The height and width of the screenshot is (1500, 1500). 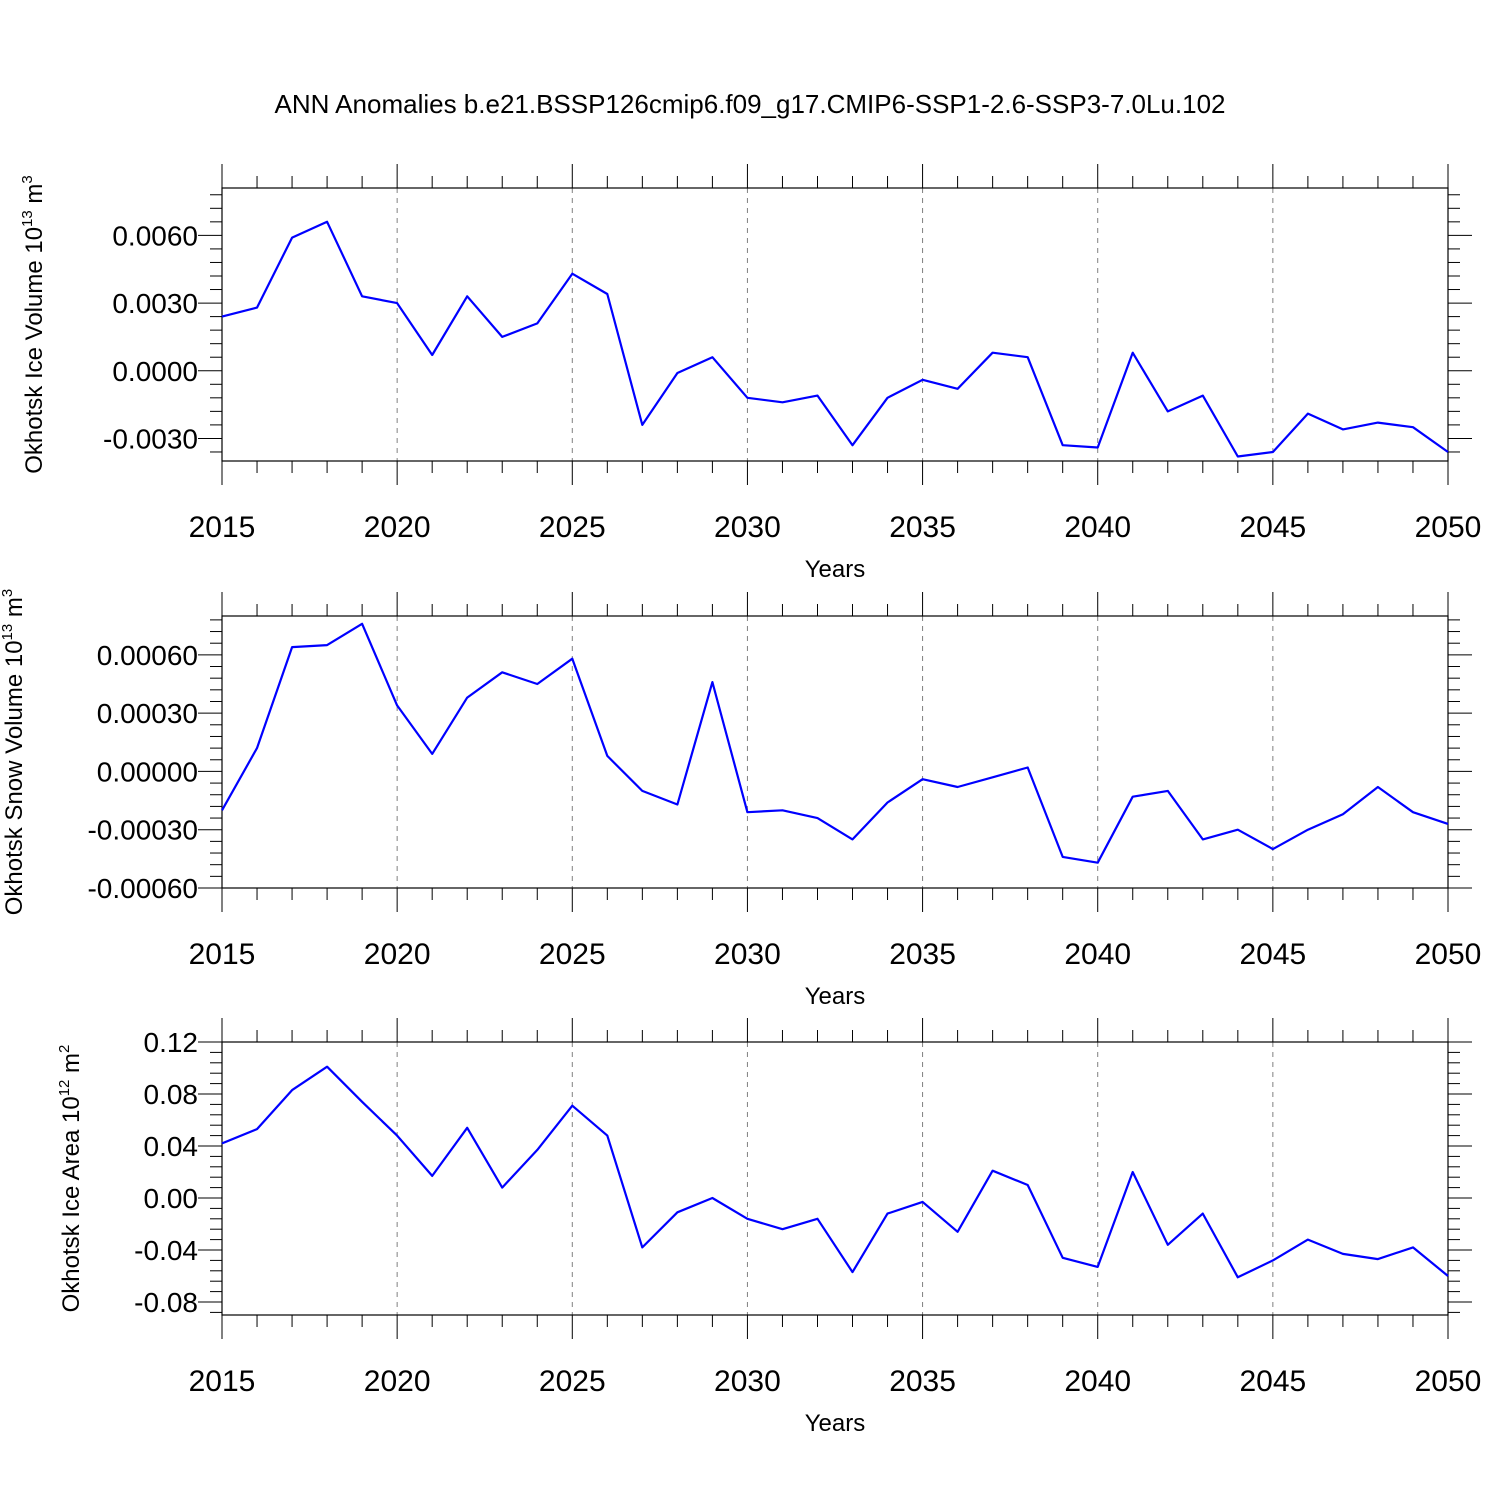 What do you see at coordinates (155, 371) in the screenshot?
I see `y-tick-label: 0.0000` at bounding box center [155, 371].